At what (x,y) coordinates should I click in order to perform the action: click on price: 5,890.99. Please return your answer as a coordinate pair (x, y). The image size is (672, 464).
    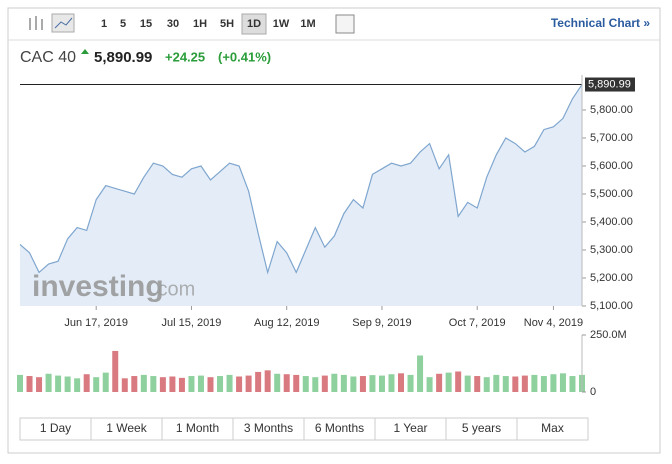
    Looking at the image, I should click on (123, 57).